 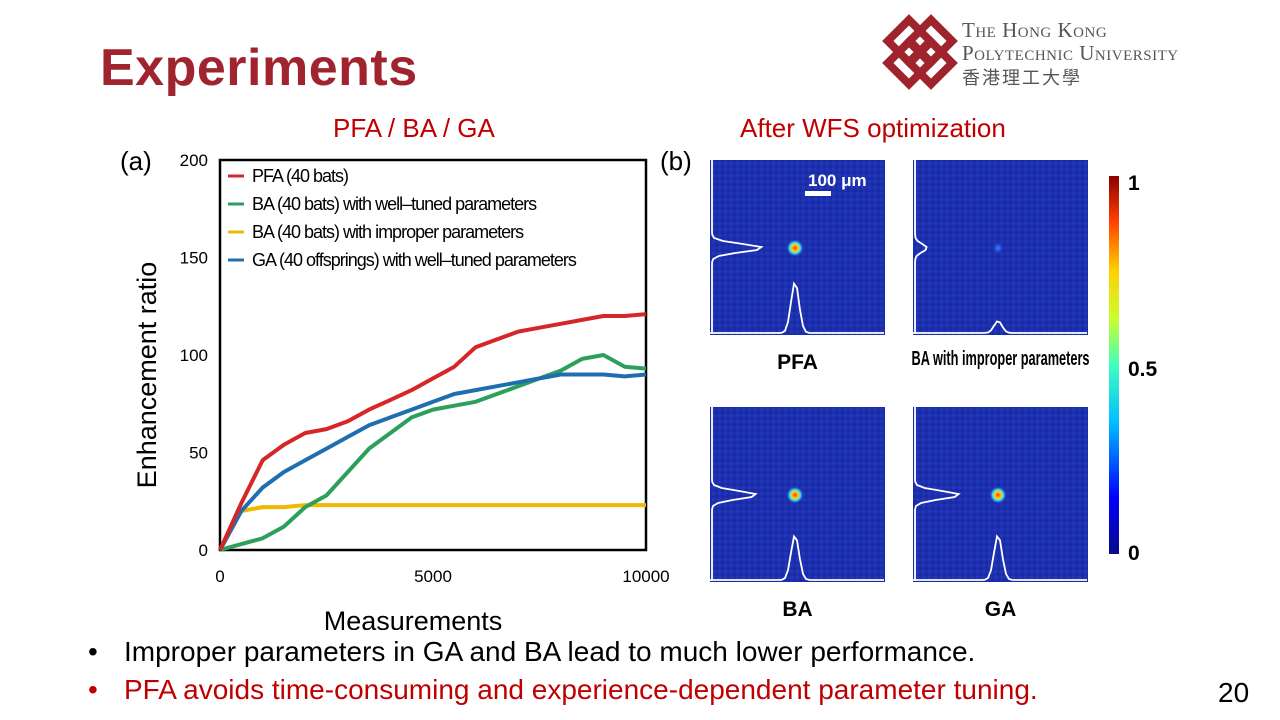 I want to click on x-axis-label: Measurements, so click(x=413, y=618).